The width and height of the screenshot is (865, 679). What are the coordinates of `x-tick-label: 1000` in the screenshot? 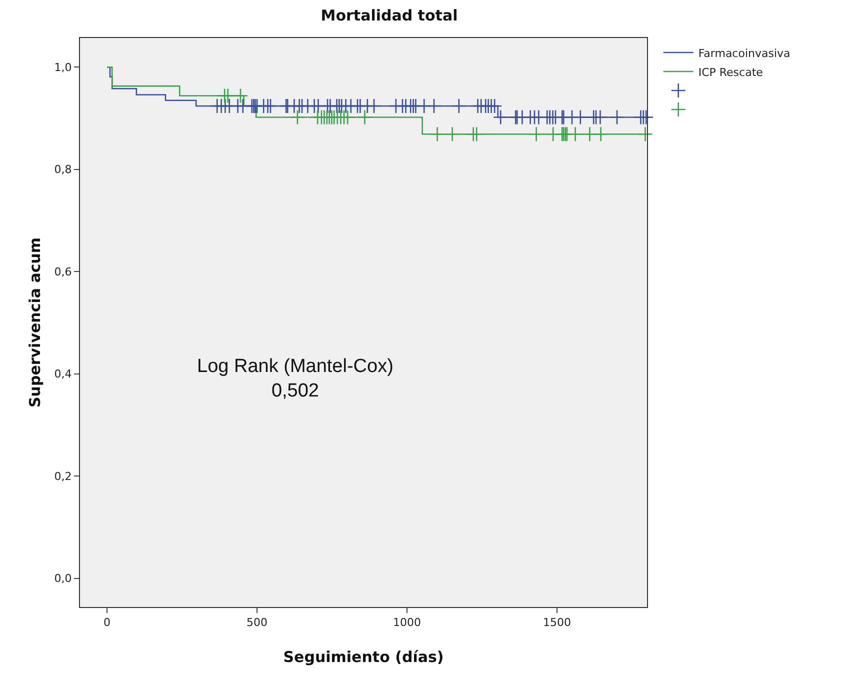 It's located at (407, 623).